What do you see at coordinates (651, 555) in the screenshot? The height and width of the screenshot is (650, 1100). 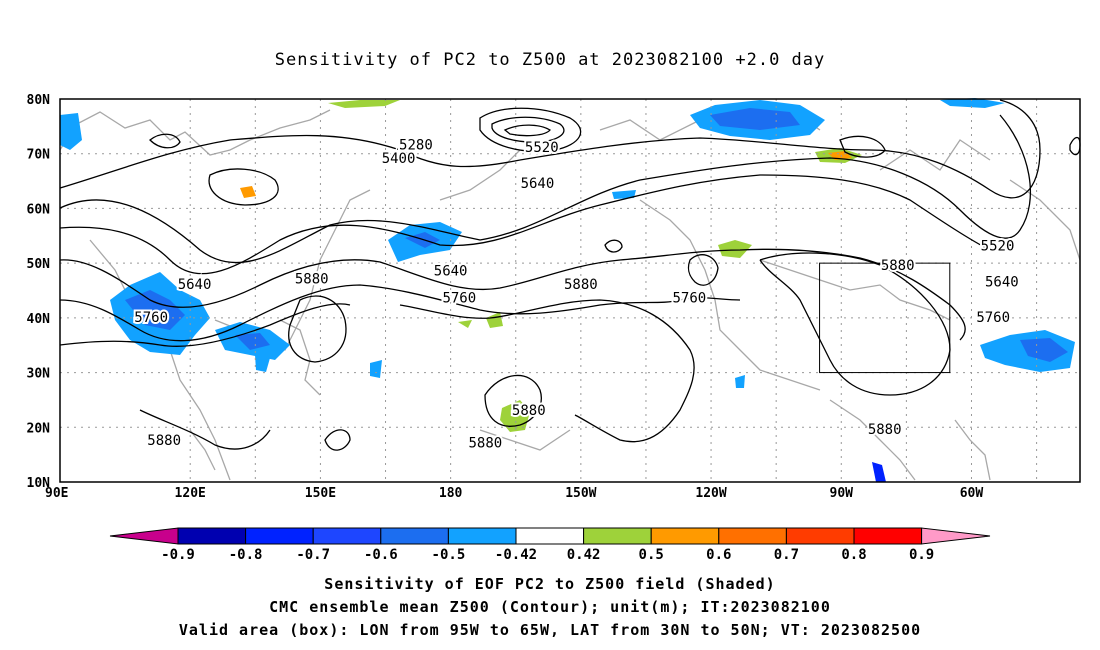 I see `colorbar-label: 0.5` at bounding box center [651, 555].